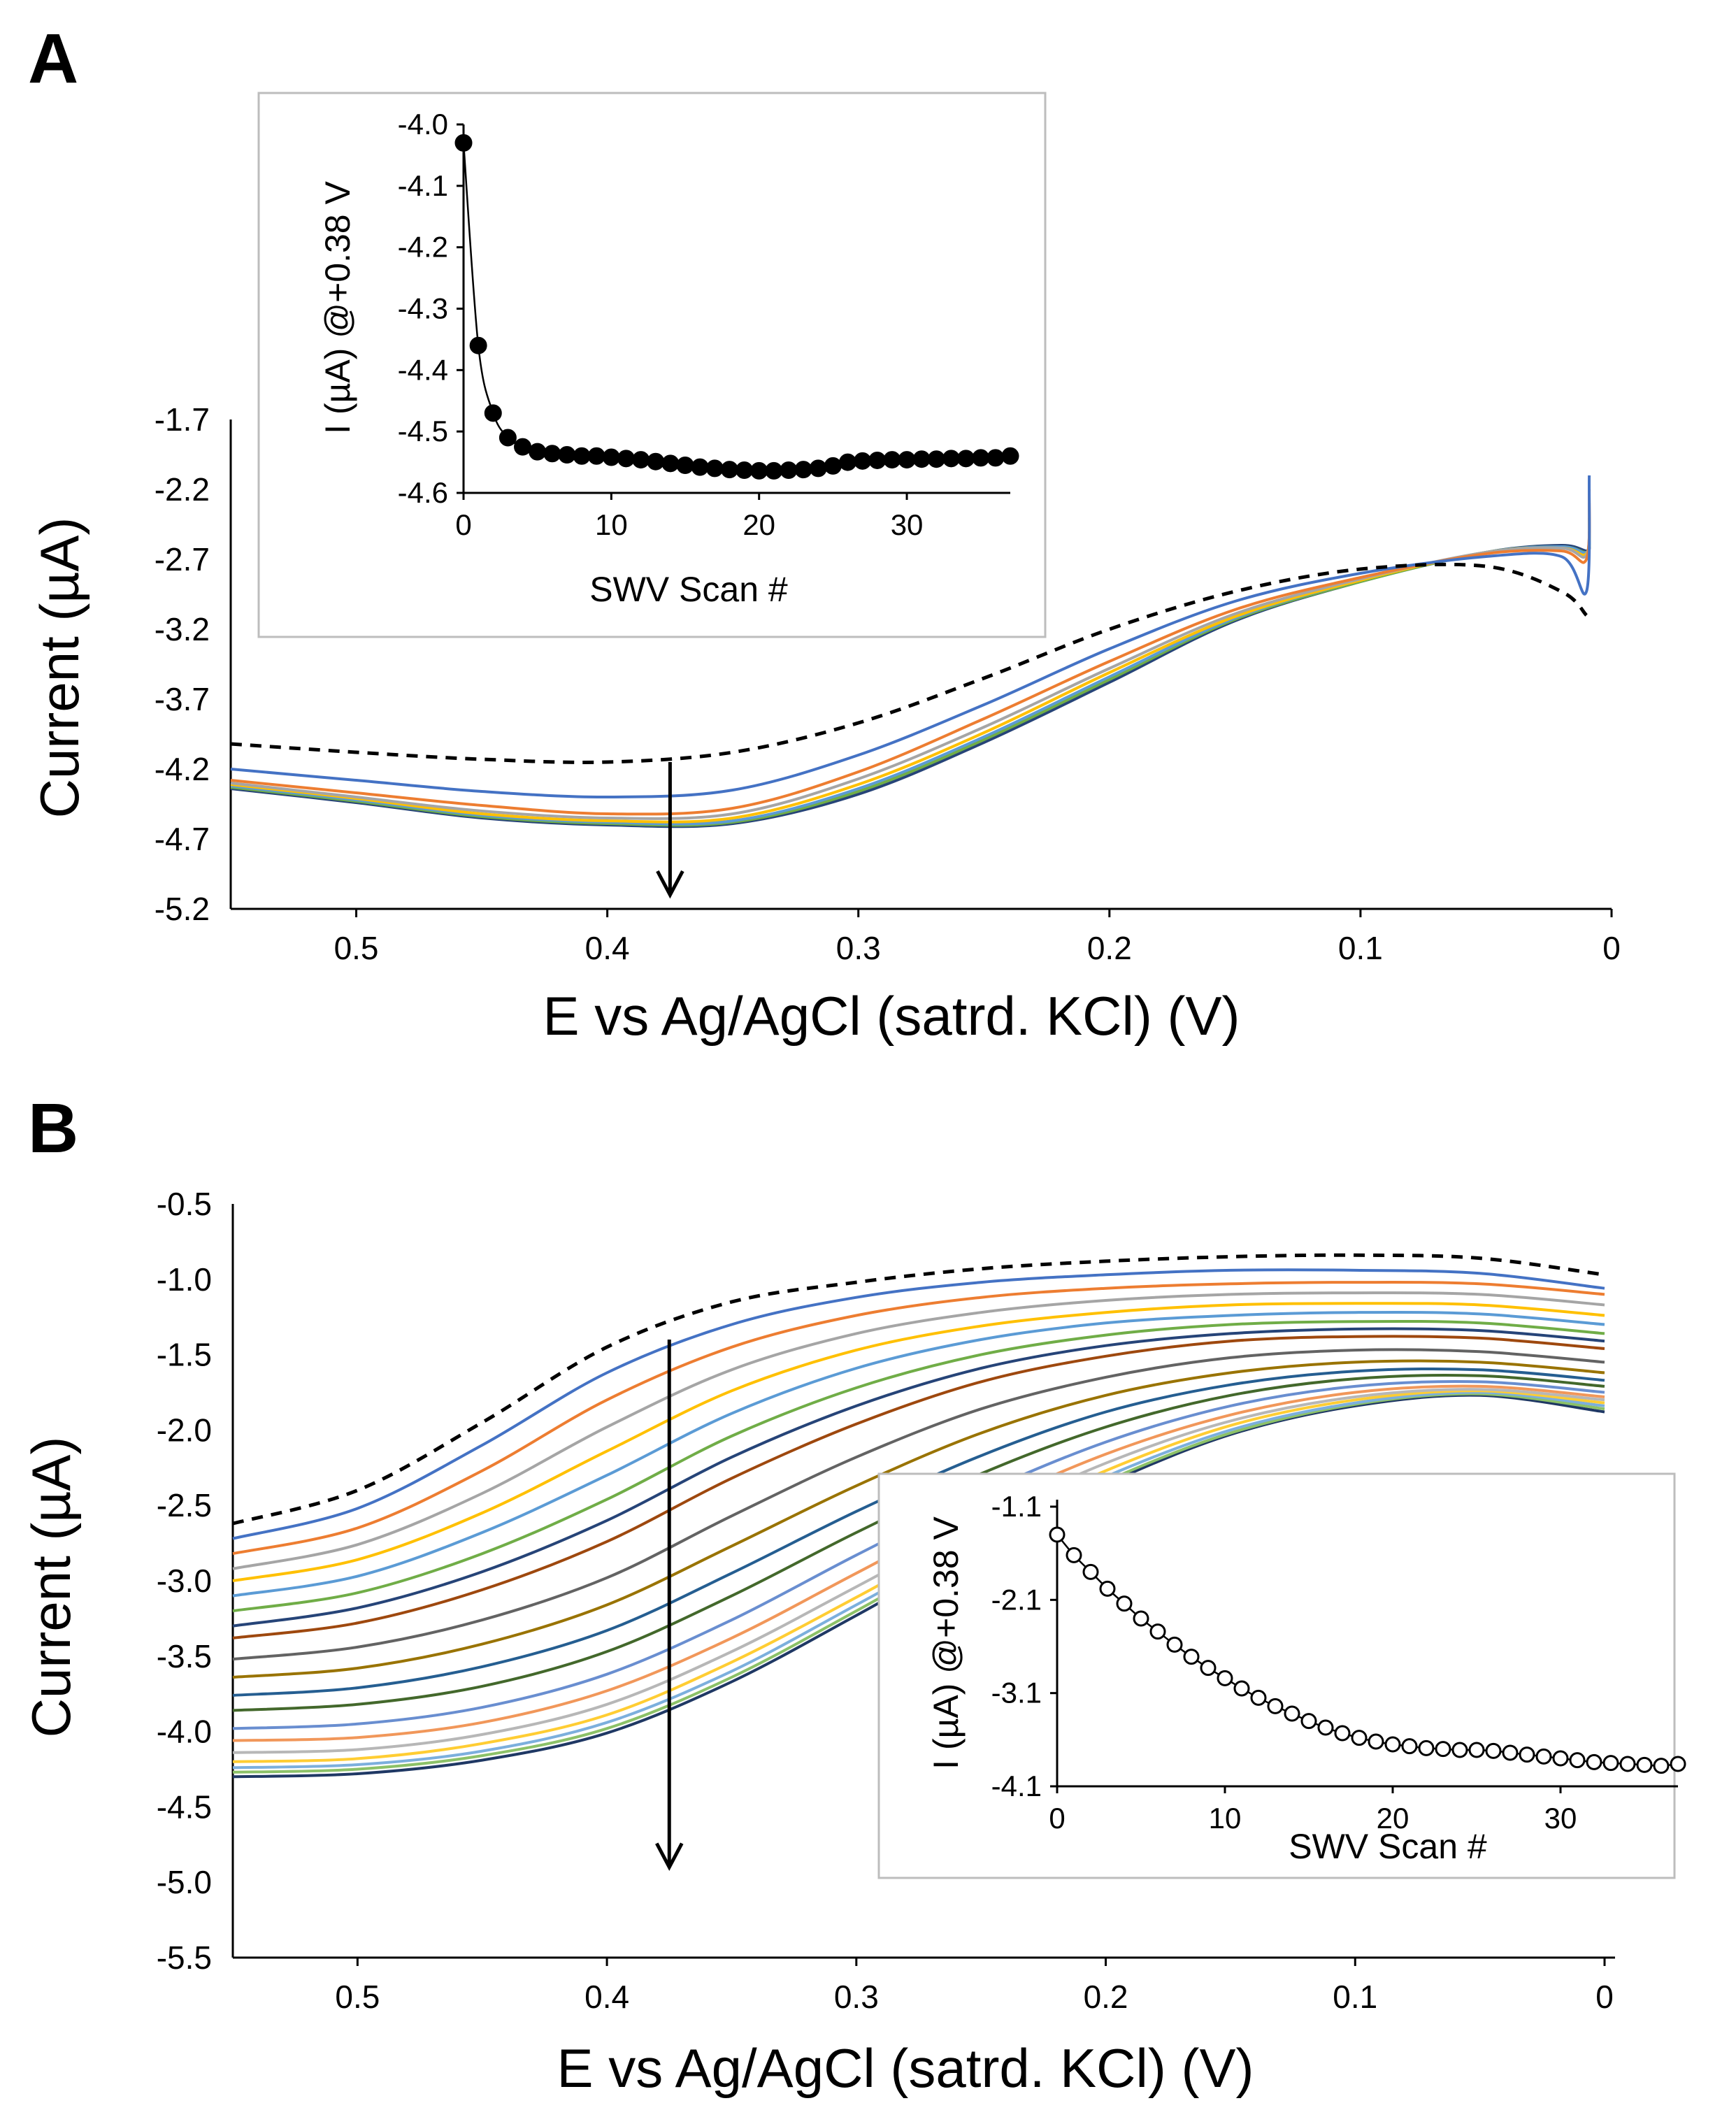  Describe the element at coordinates (669, 1605) in the screenshot. I see `chart-b-trend-arrow` at that location.